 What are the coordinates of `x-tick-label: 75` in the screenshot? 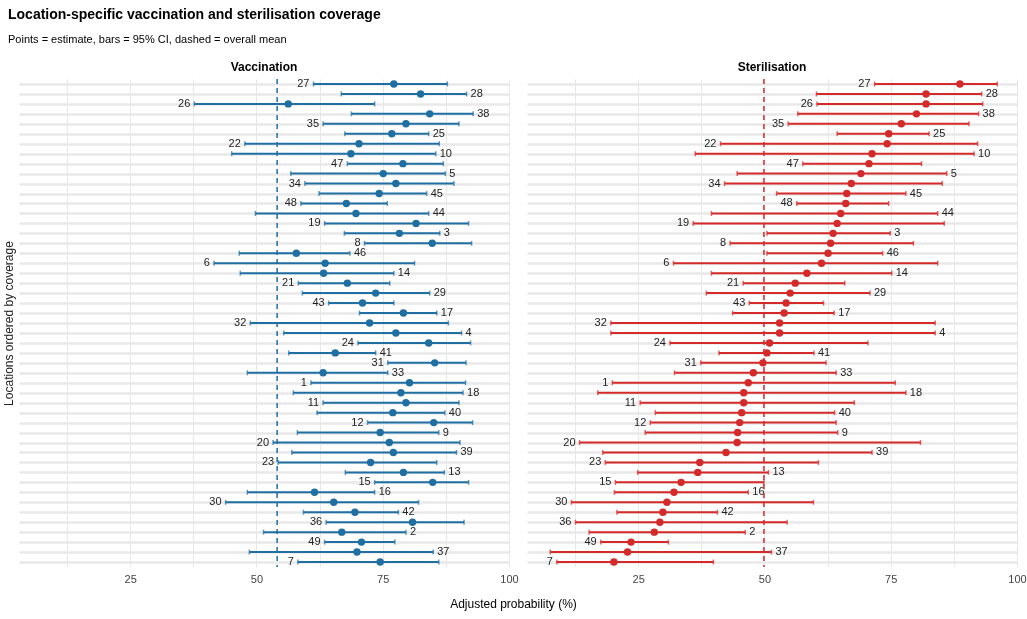 It's located at (891, 578).